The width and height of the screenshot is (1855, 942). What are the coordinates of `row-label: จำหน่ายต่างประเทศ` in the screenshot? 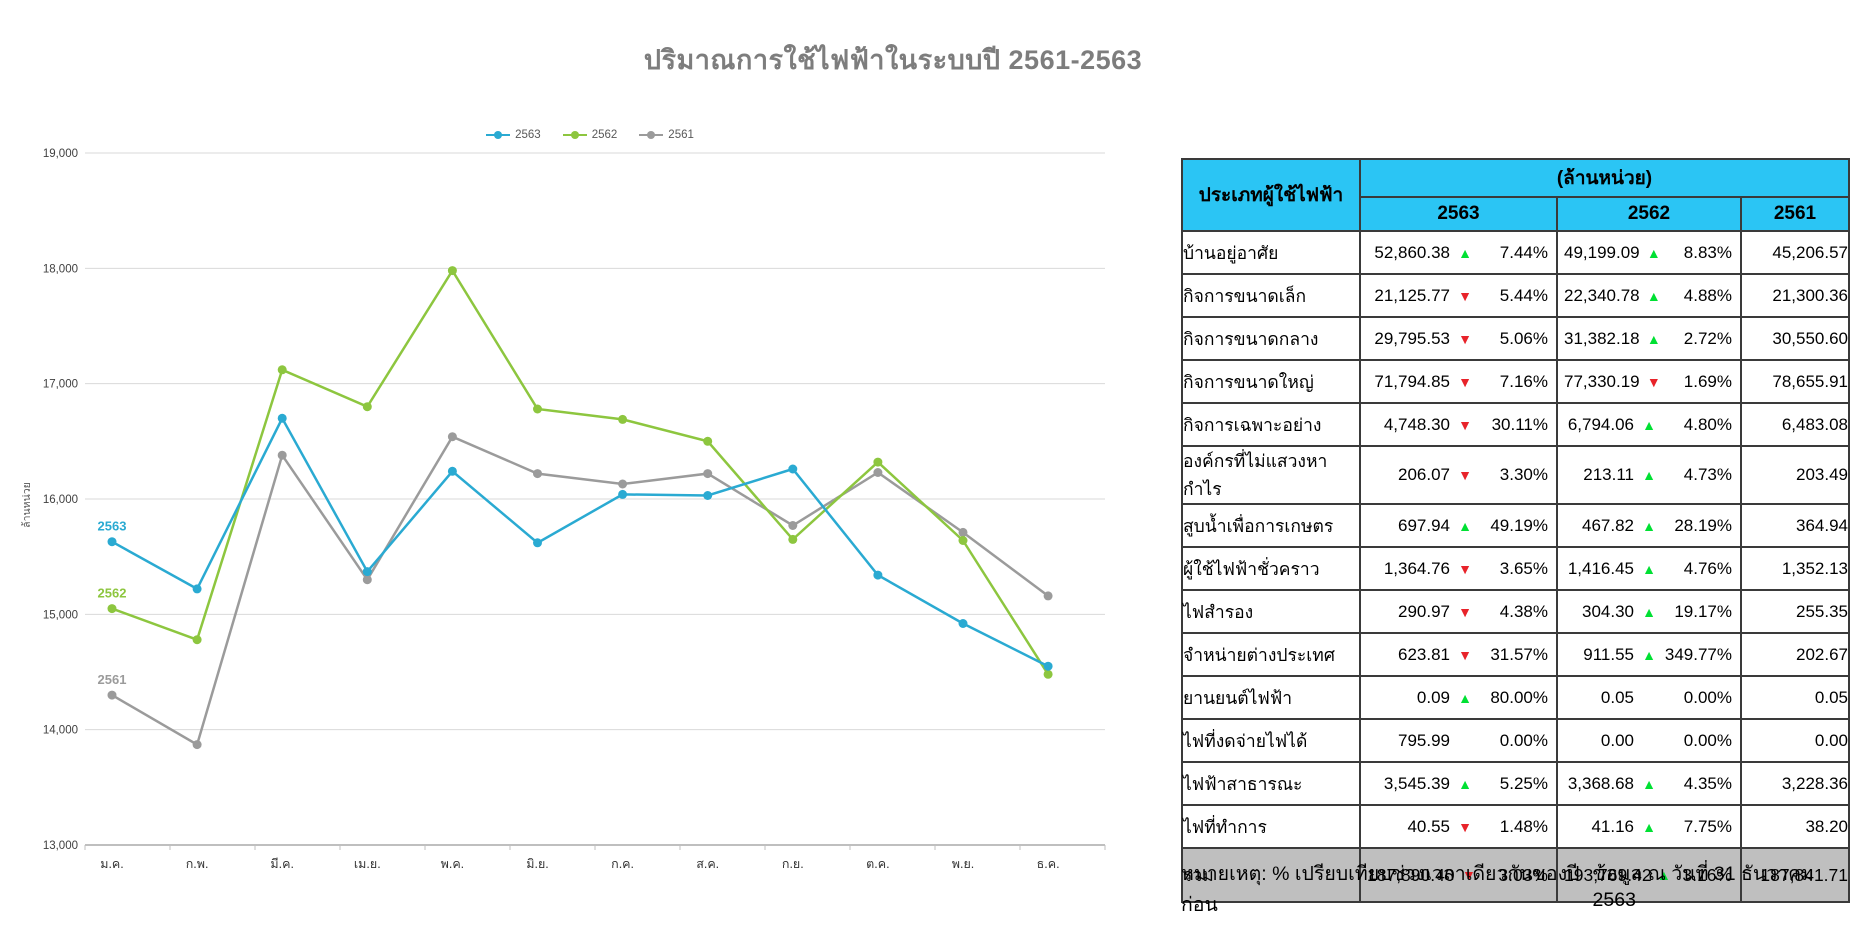 It's located at (1271, 654).